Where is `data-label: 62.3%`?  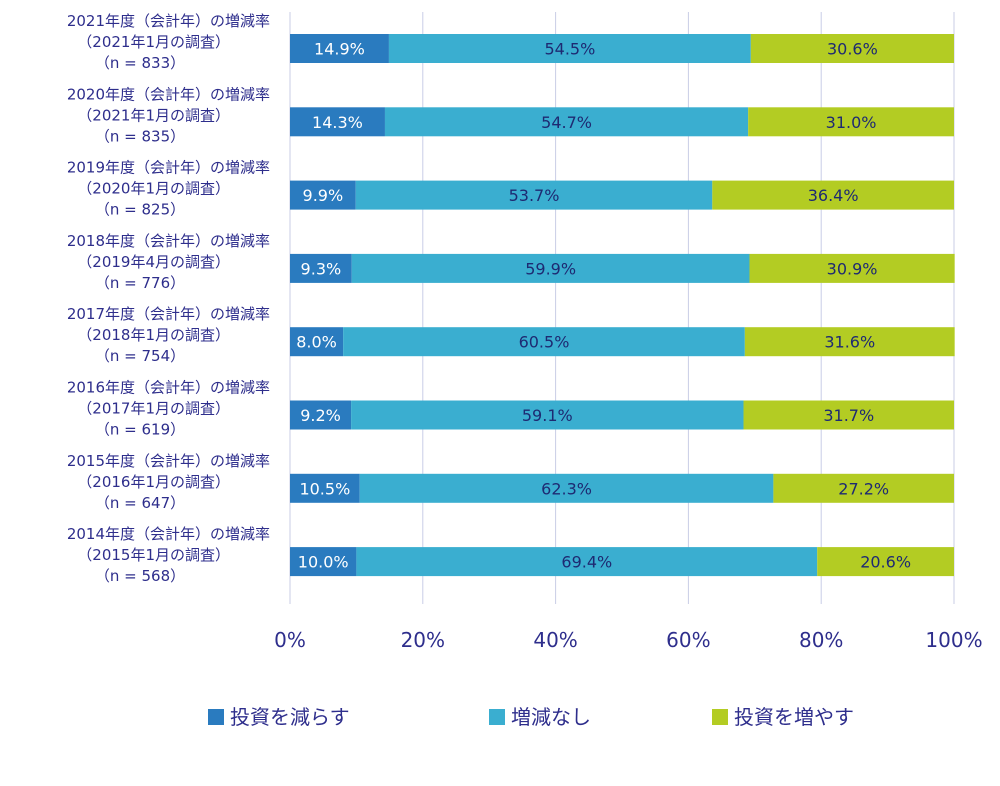 data-label: 62.3% is located at coordinates (566, 488).